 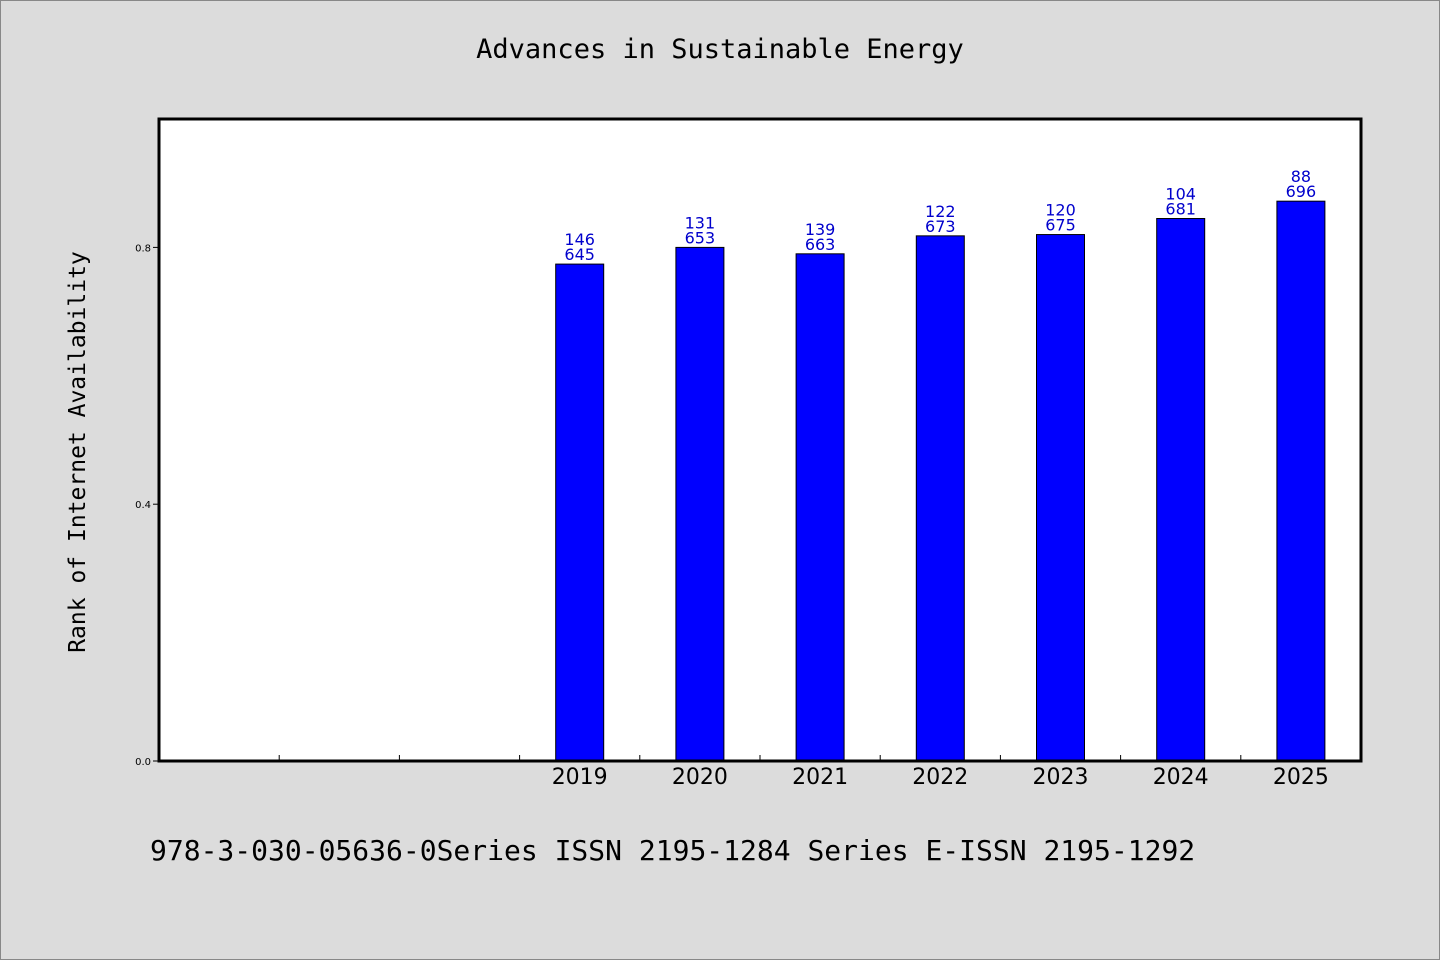 I want to click on y-tick-label: 0.8, so click(x=143, y=248).